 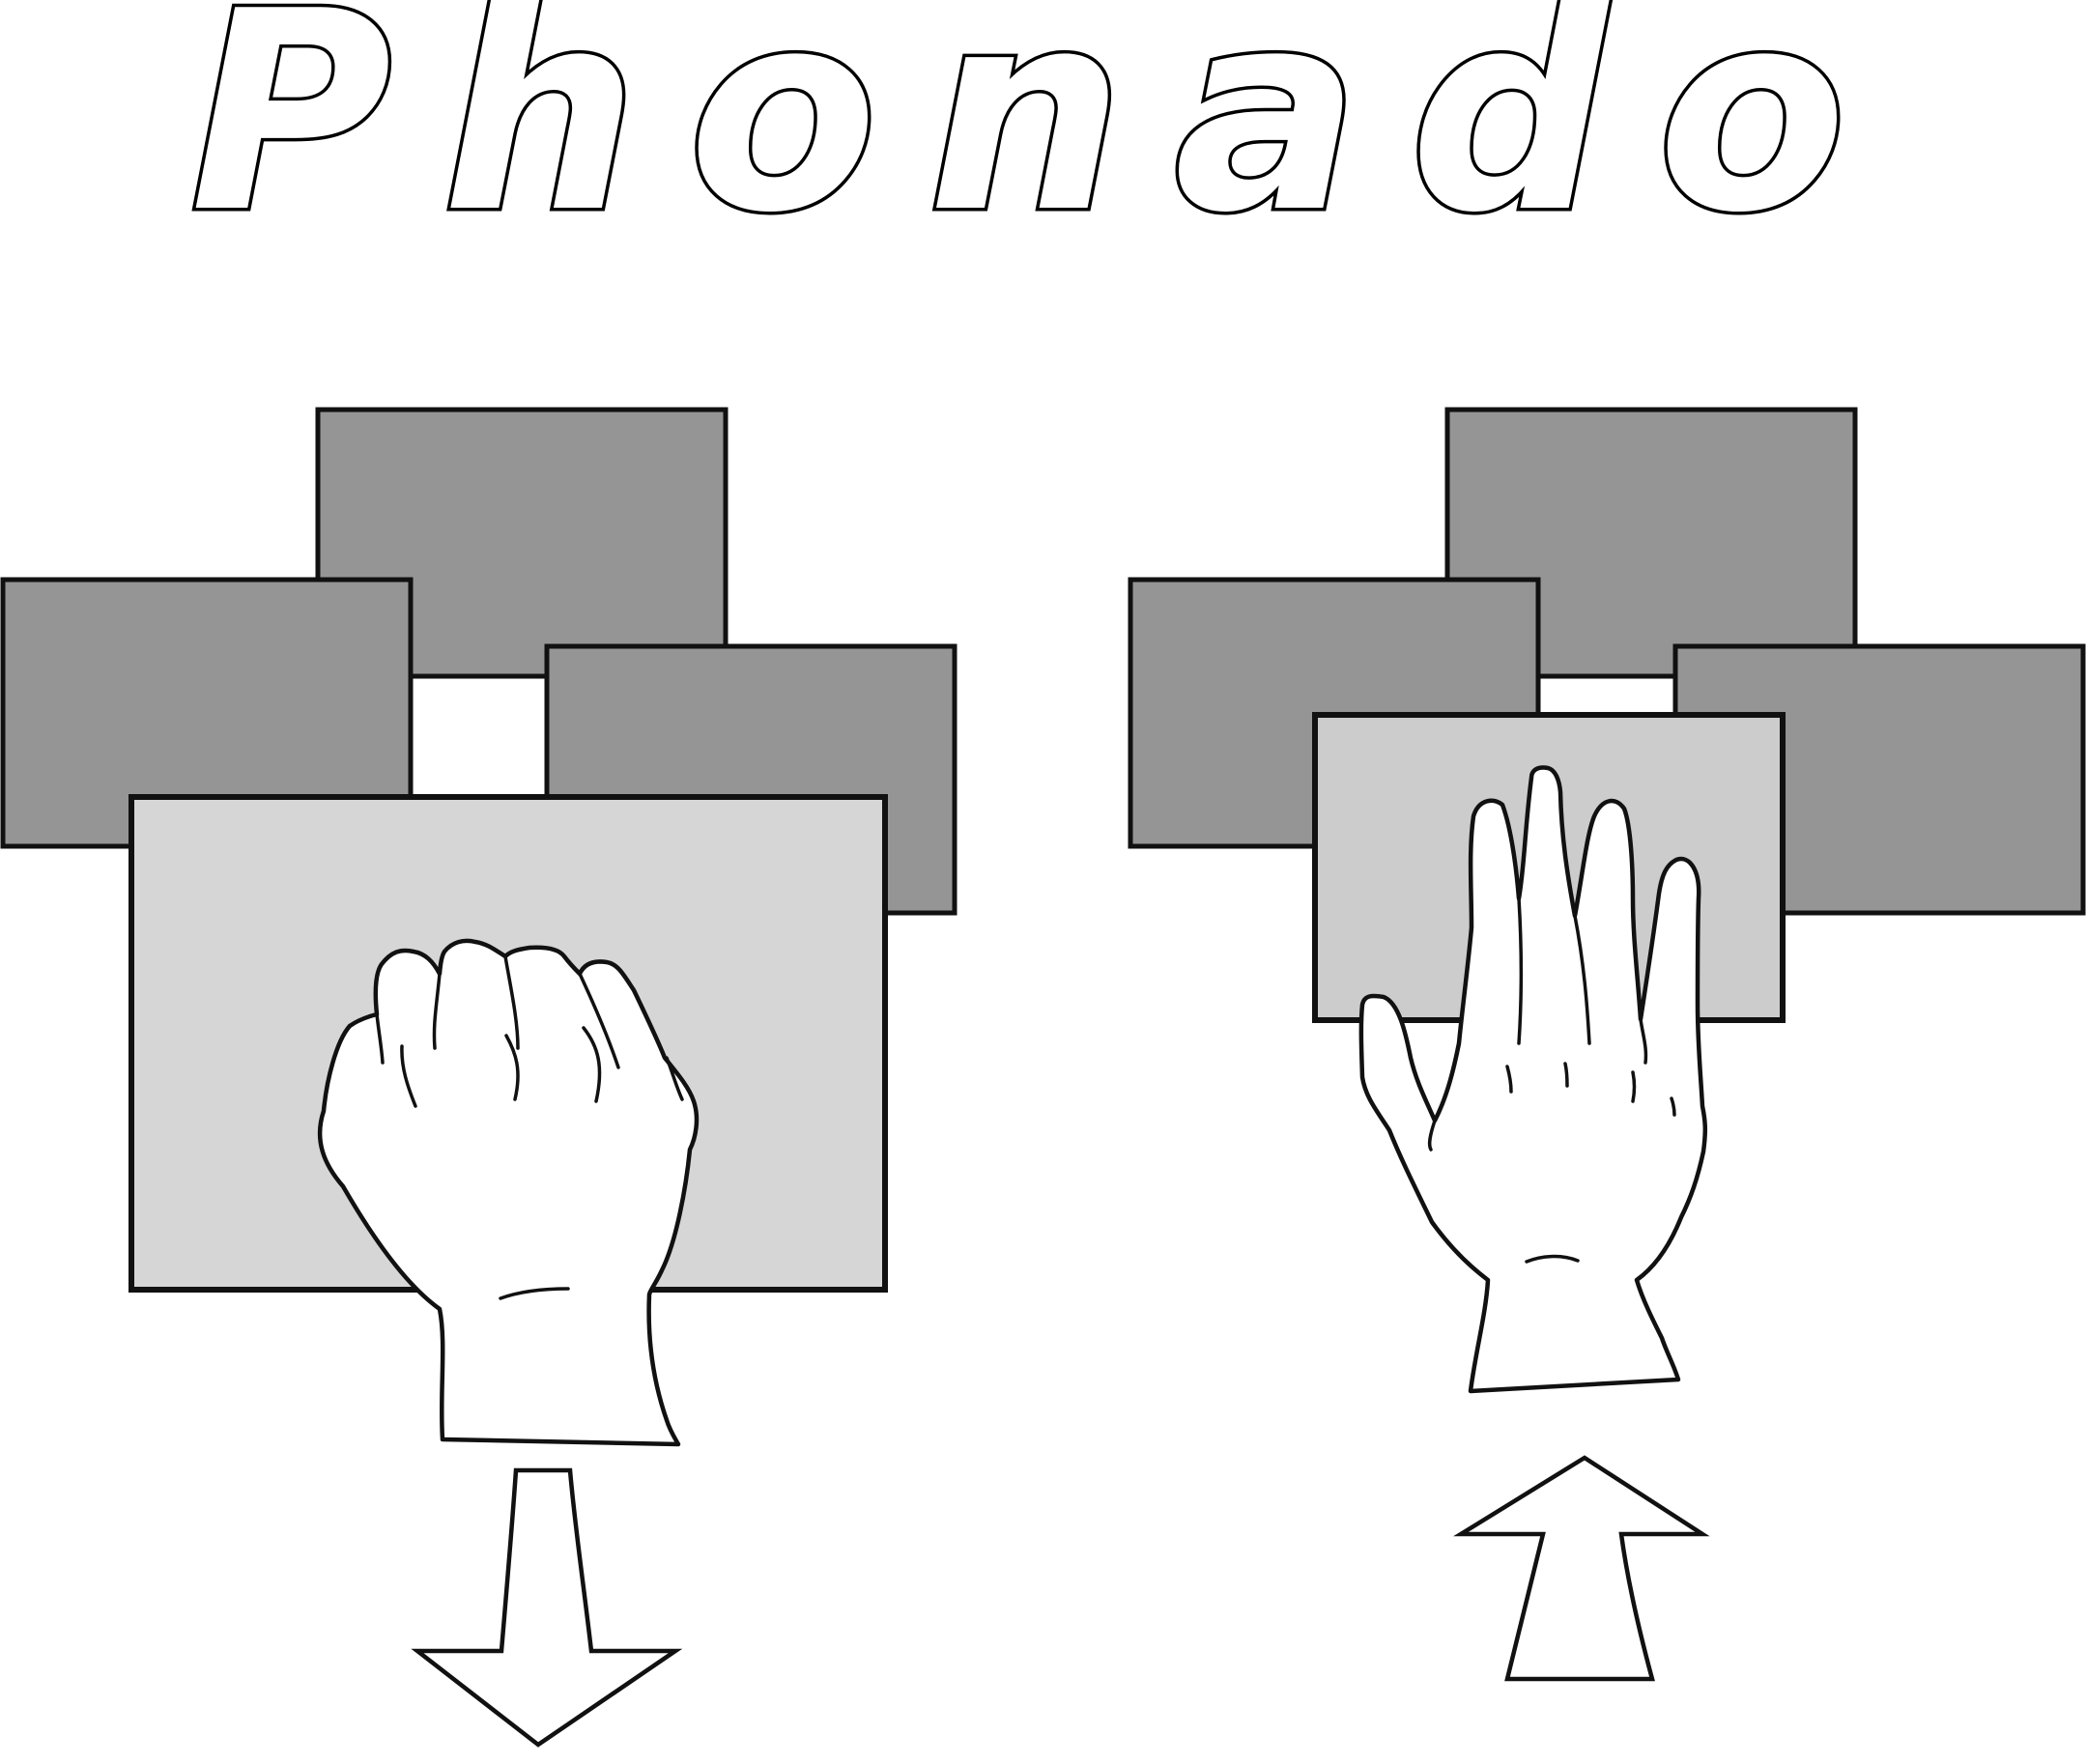 What do you see at coordinates (1582, 1568) in the screenshot?
I see `arrow-up-icon` at bounding box center [1582, 1568].